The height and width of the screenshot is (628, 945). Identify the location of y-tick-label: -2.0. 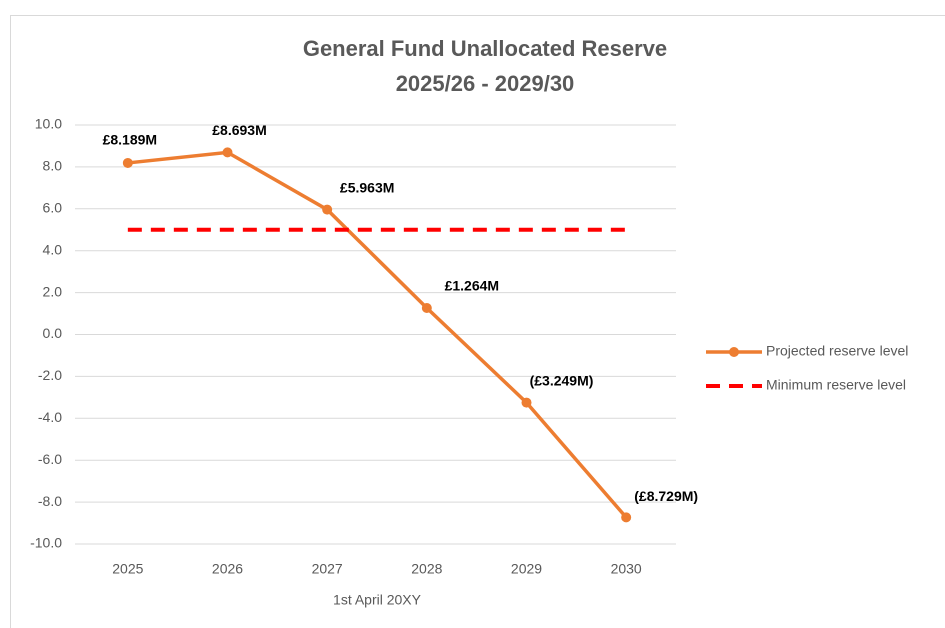
(50, 375).